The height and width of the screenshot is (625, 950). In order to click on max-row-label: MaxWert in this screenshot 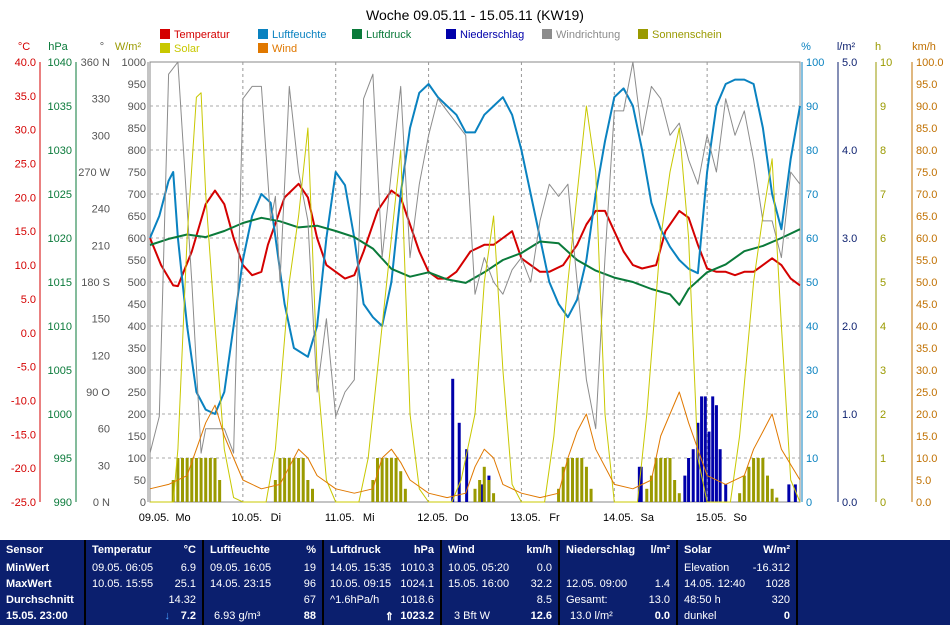, I will do `click(29, 584)`.